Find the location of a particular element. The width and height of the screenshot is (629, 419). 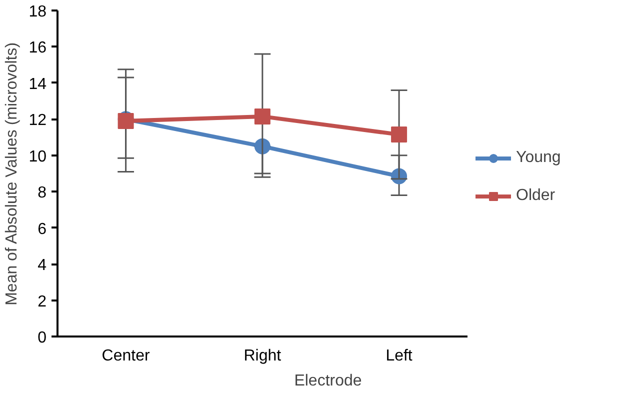

y-tick-label: 8 is located at coordinates (42, 193).